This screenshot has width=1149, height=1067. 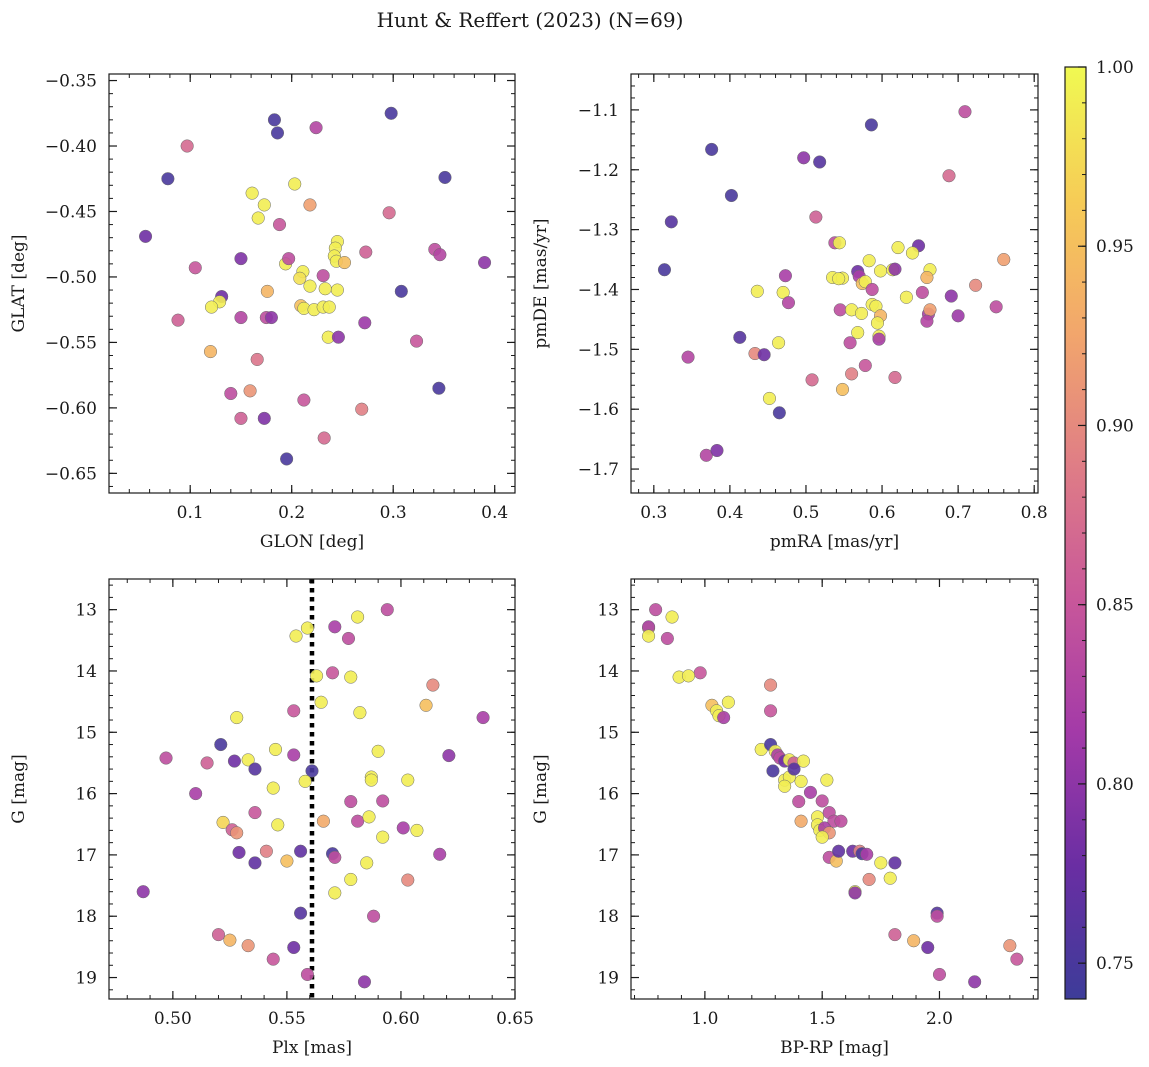 I want to click on x-tick-label: 0.55, so click(x=287, y=1019).